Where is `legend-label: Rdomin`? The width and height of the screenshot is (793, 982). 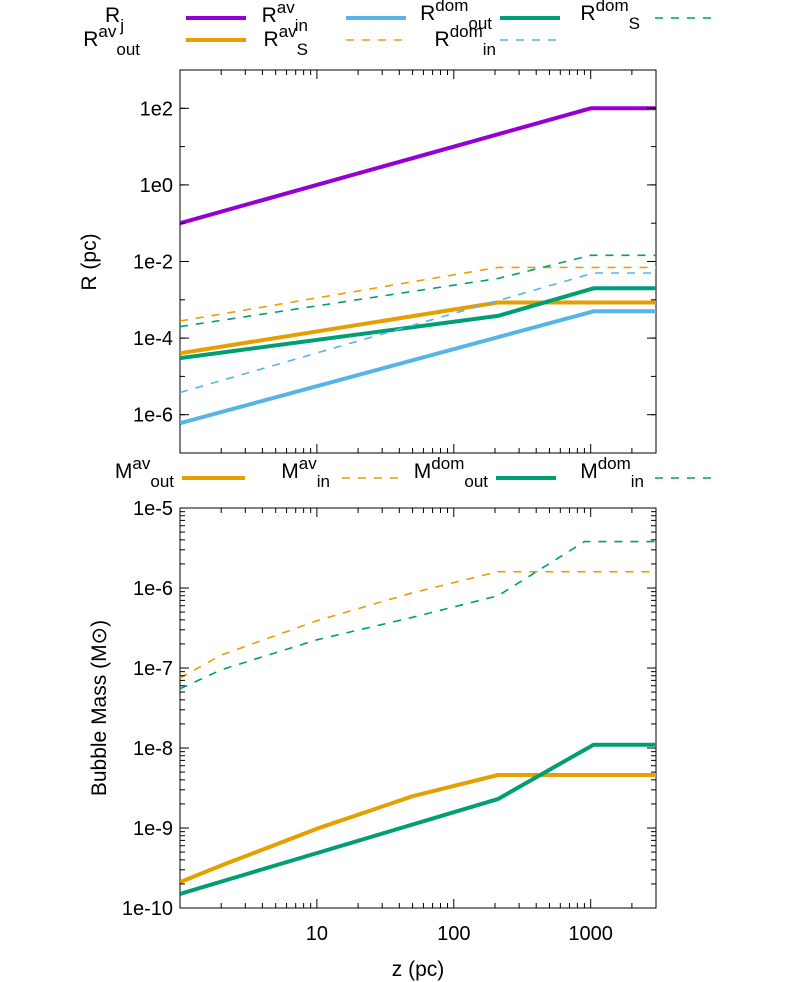 legend-label: Rdomin is located at coordinates (465, 40).